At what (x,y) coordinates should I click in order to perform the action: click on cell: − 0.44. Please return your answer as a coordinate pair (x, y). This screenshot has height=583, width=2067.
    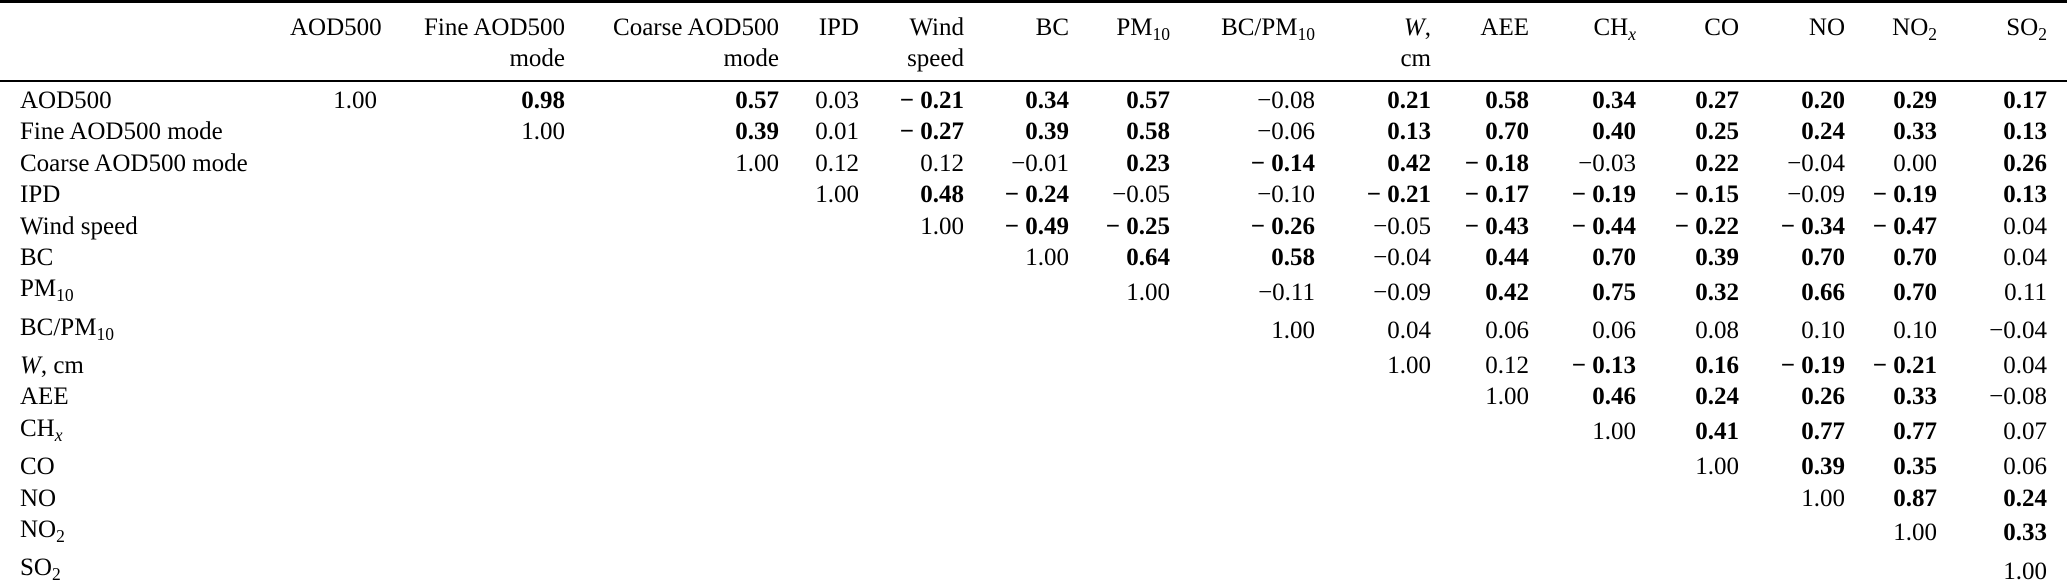
    Looking at the image, I should click on (1582, 226).